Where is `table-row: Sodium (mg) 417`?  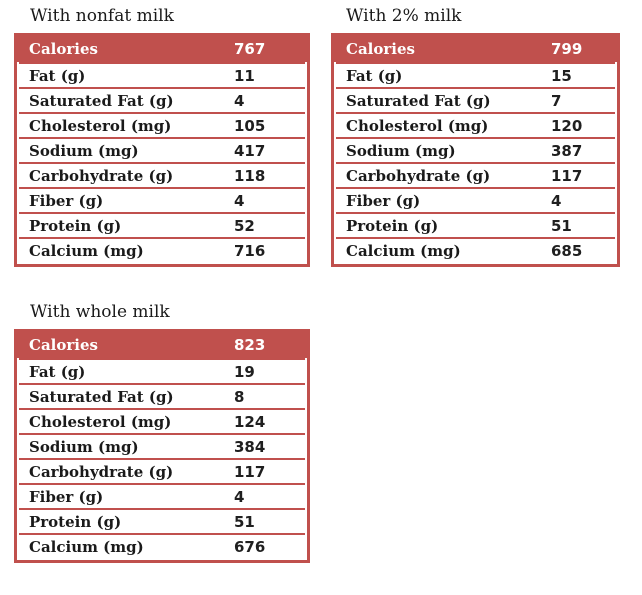
table-row: Sodium (mg) 417 is located at coordinates (162, 149).